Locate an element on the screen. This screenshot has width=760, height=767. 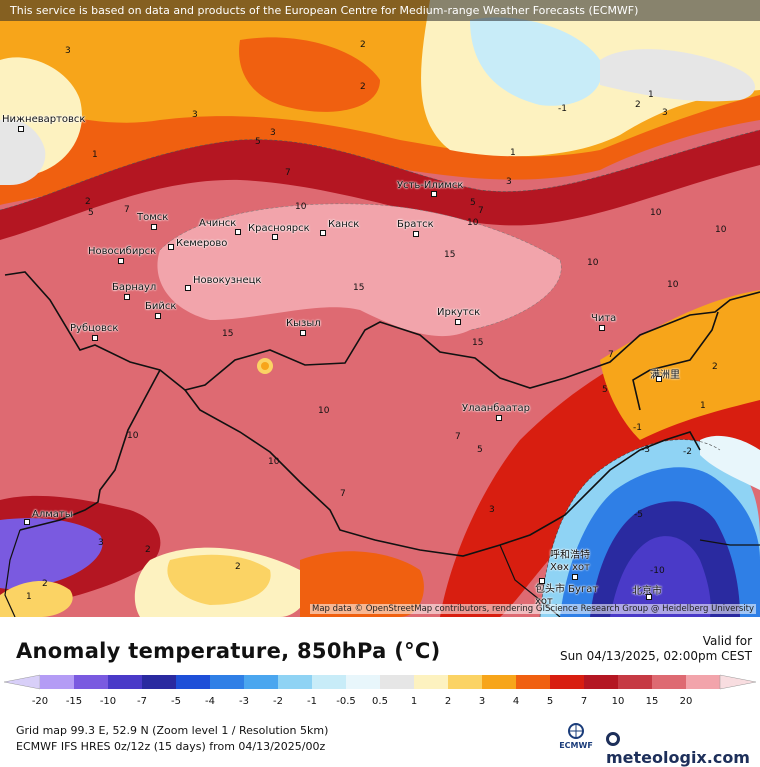
legend-tick-label: 0.5 is located at coordinates (380, 701).